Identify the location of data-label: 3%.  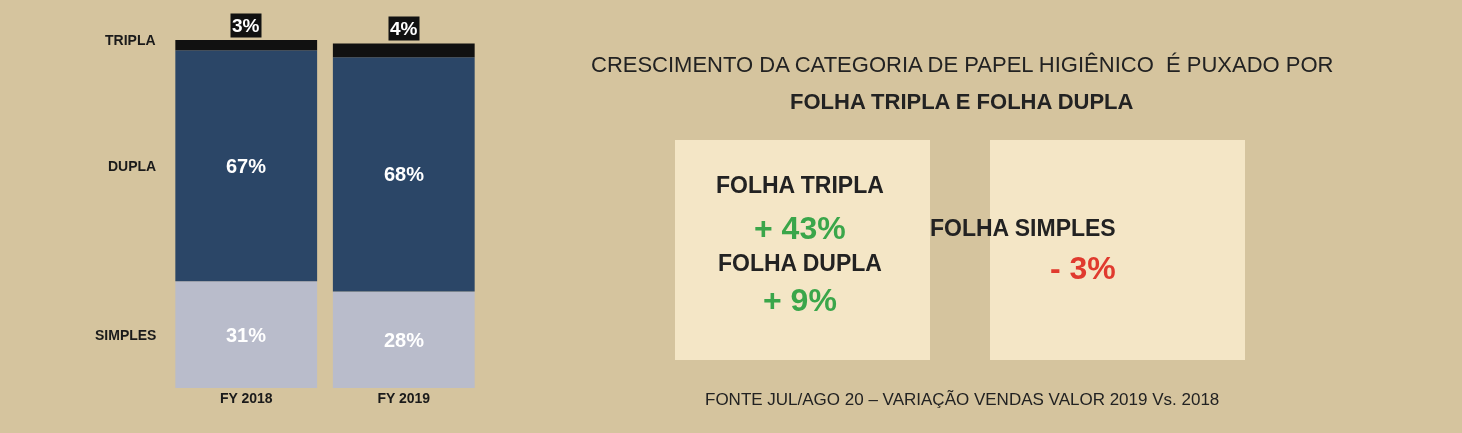
(246, 25).